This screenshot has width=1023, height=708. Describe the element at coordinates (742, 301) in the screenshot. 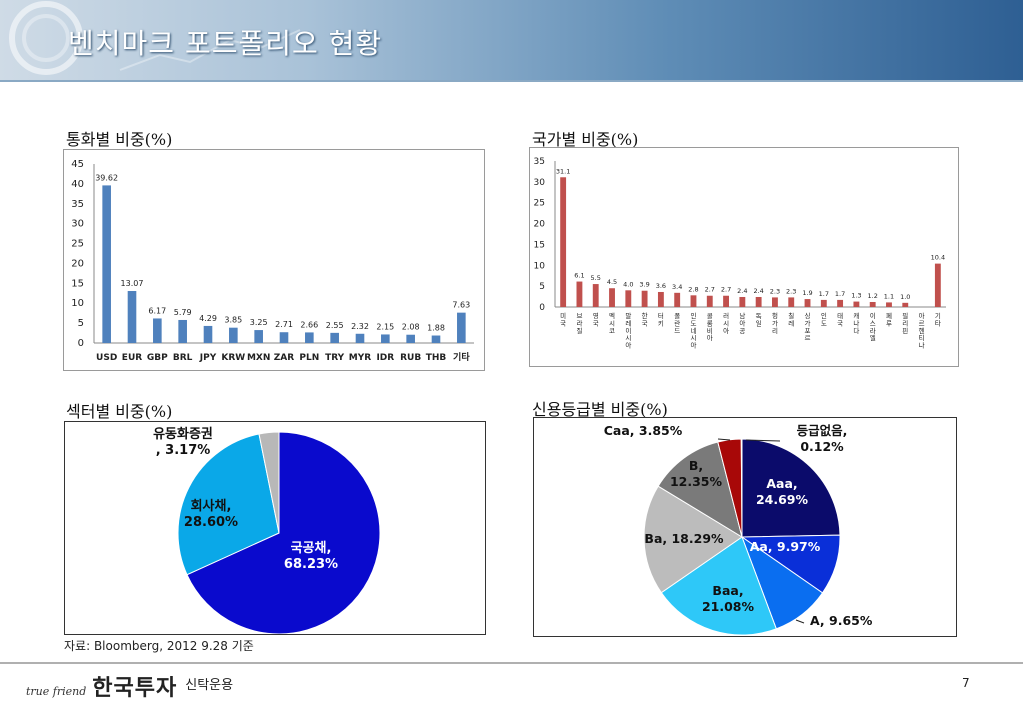

I see `bar-남아공` at that location.